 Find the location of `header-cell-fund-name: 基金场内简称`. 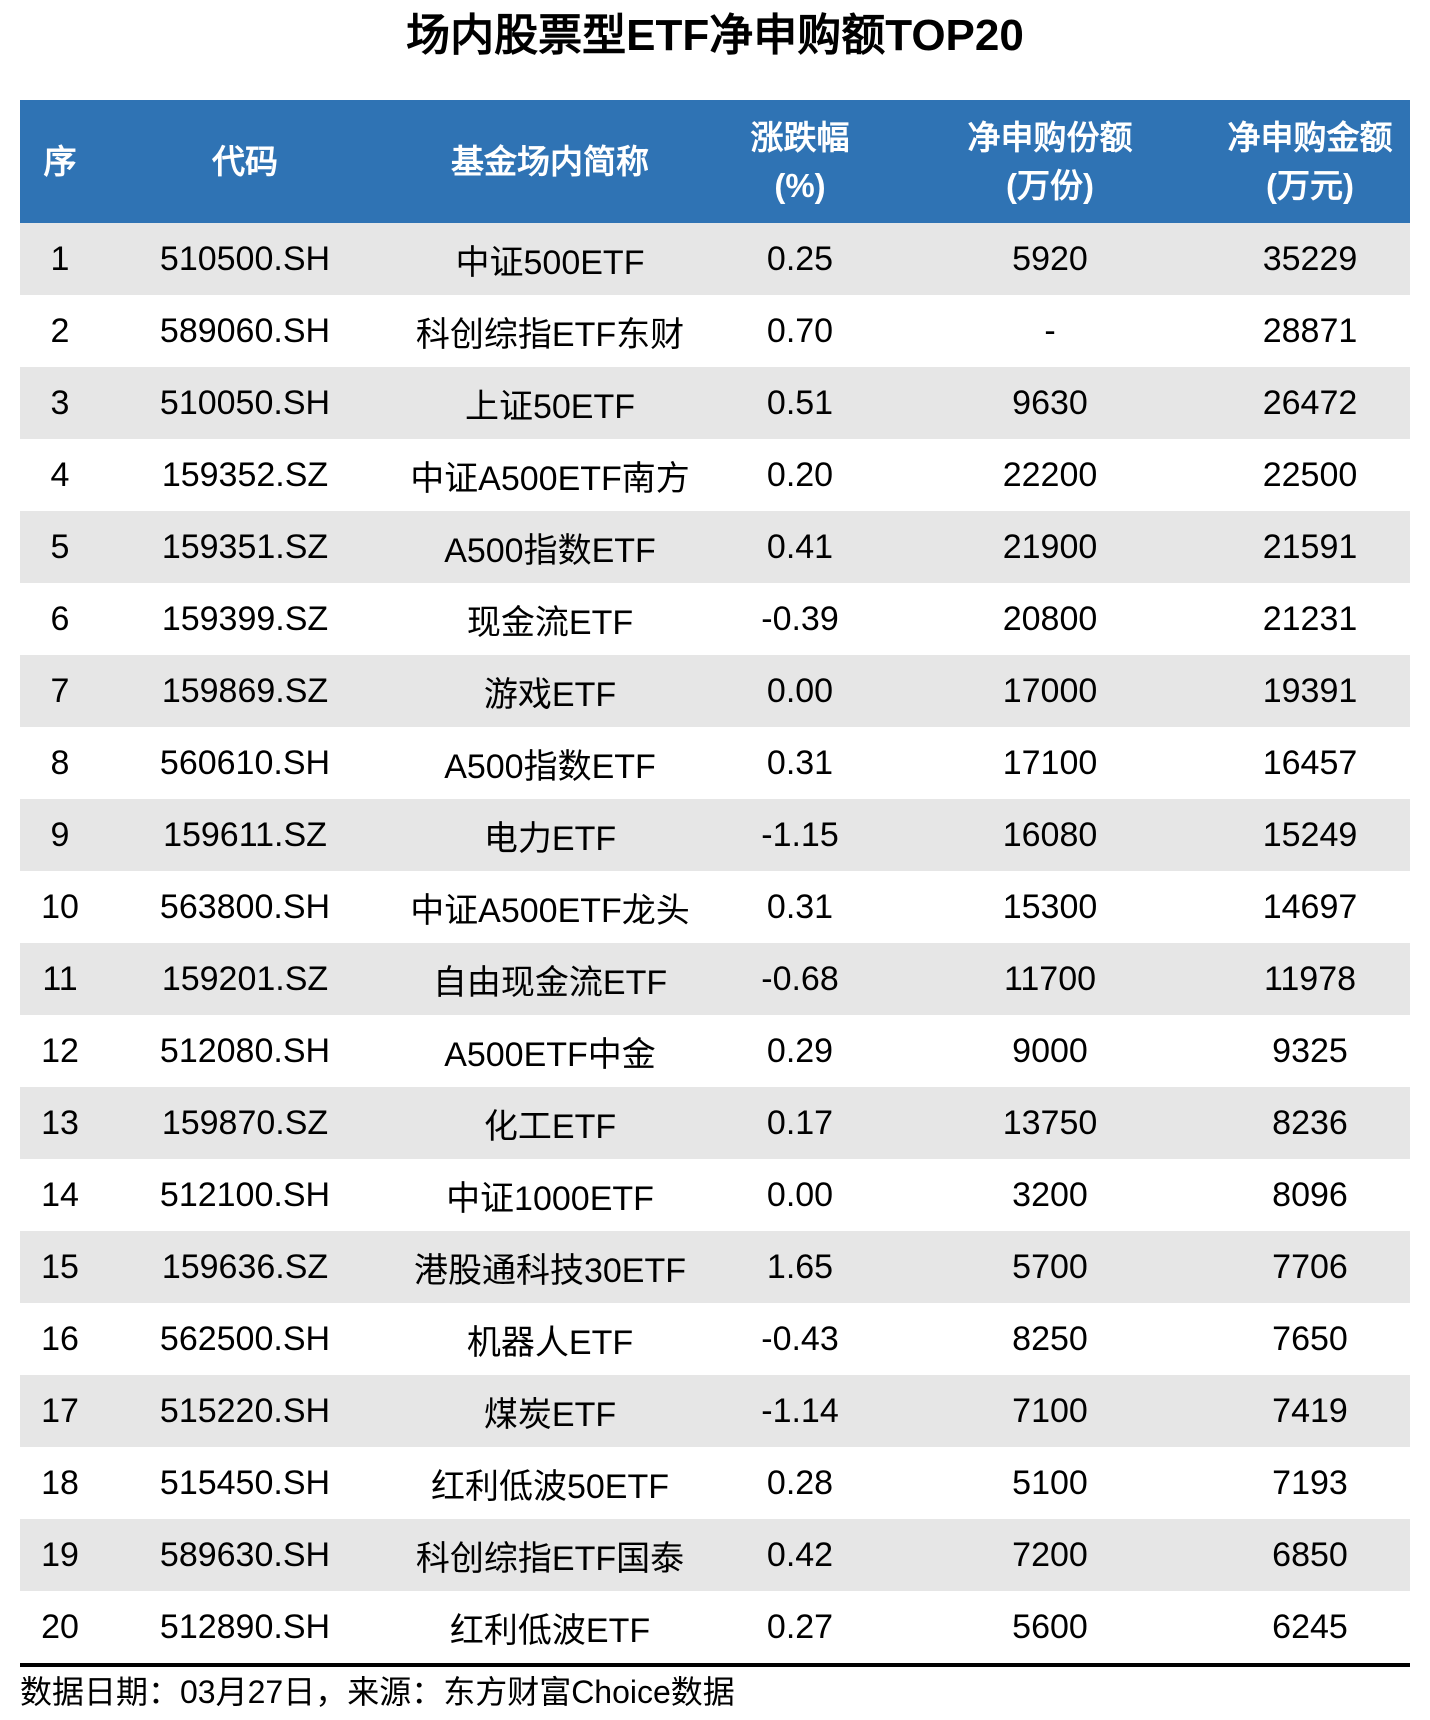

header-cell-fund-name: 基金场内简称 is located at coordinates (550, 162).